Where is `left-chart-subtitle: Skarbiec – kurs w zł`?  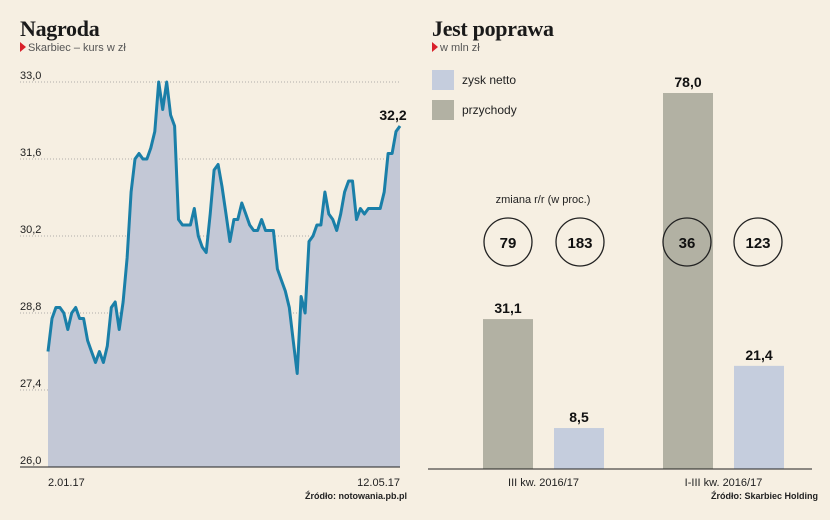
left-chart-subtitle: Skarbiec – kurs w zł is located at coordinates (73, 48).